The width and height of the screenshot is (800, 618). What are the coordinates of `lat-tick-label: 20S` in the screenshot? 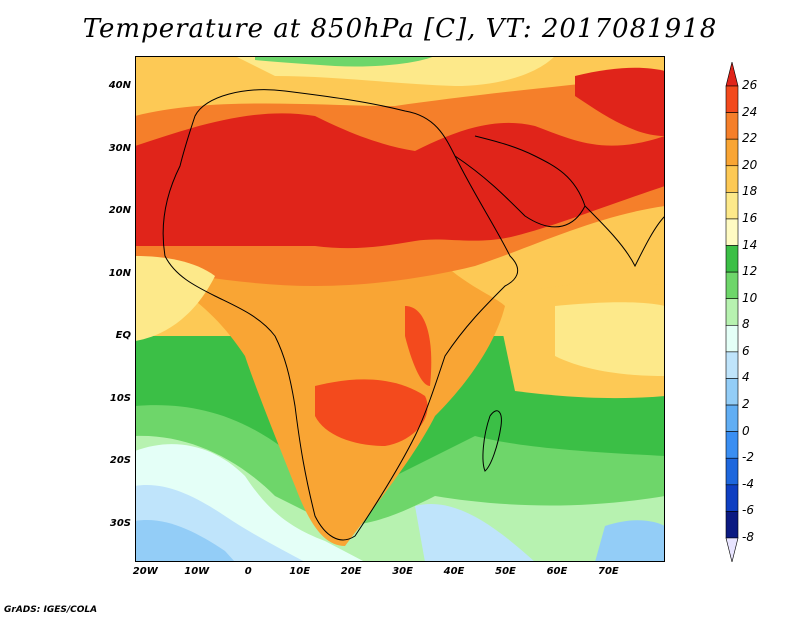 It's located at (120, 461).